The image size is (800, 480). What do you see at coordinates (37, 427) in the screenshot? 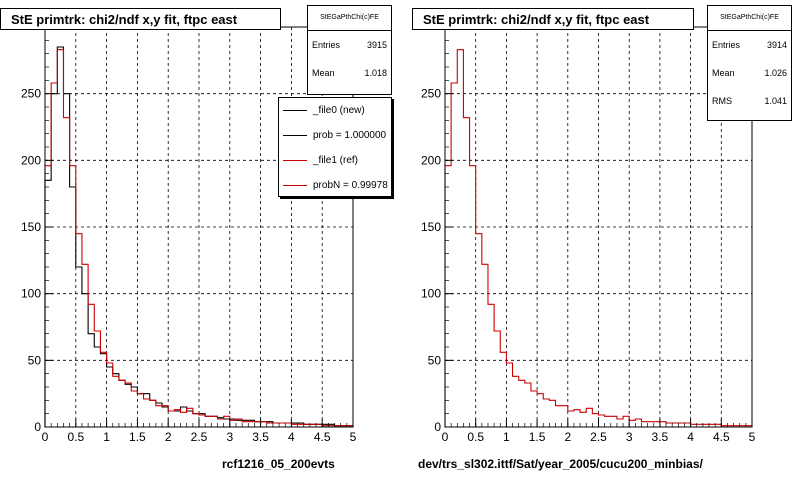
I see `y-tick-label-left: 0` at bounding box center [37, 427].